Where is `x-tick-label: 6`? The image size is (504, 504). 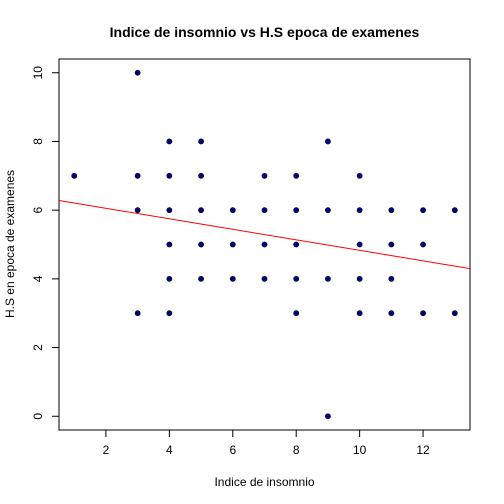 x-tick-label: 6 is located at coordinates (232, 450).